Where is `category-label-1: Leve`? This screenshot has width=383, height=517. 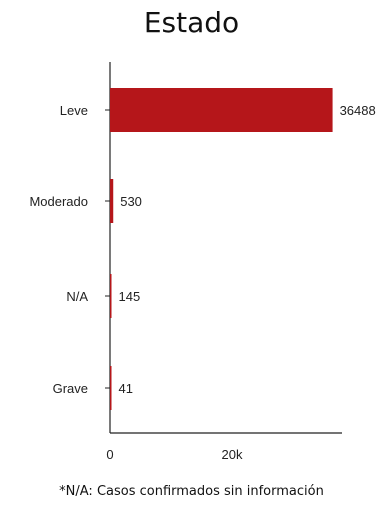 category-label-1: Leve is located at coordinates (74, 110).